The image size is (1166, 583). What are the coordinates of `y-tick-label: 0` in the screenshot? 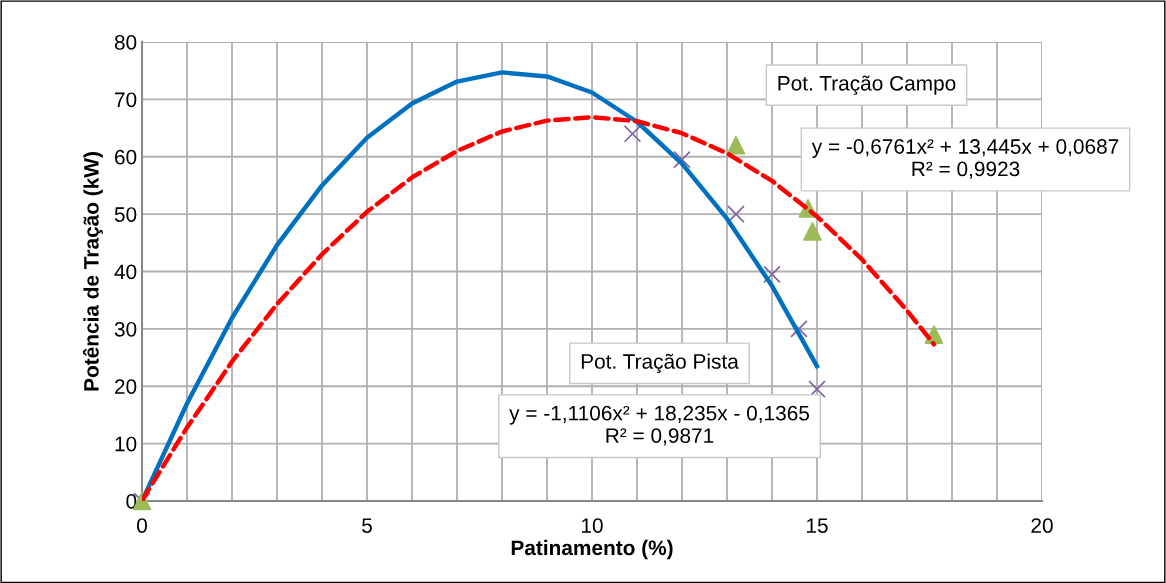 It's located at (131, 501).